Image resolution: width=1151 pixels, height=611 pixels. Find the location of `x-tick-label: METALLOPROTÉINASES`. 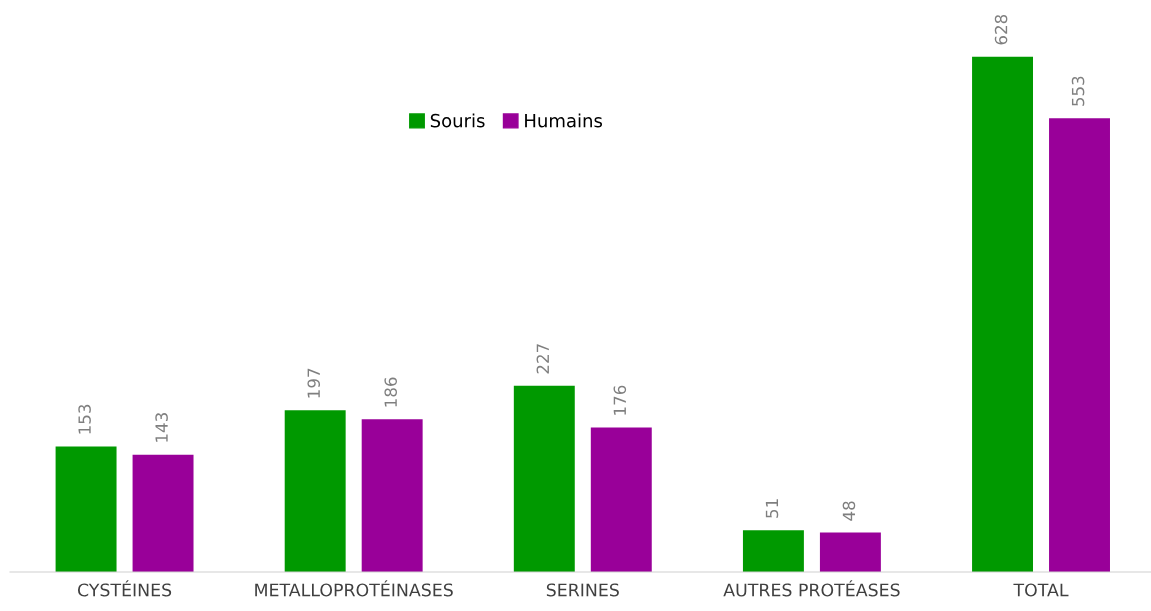

x-tick-label: METALLOPROTÉINASES is located at coordinates (354, 588).